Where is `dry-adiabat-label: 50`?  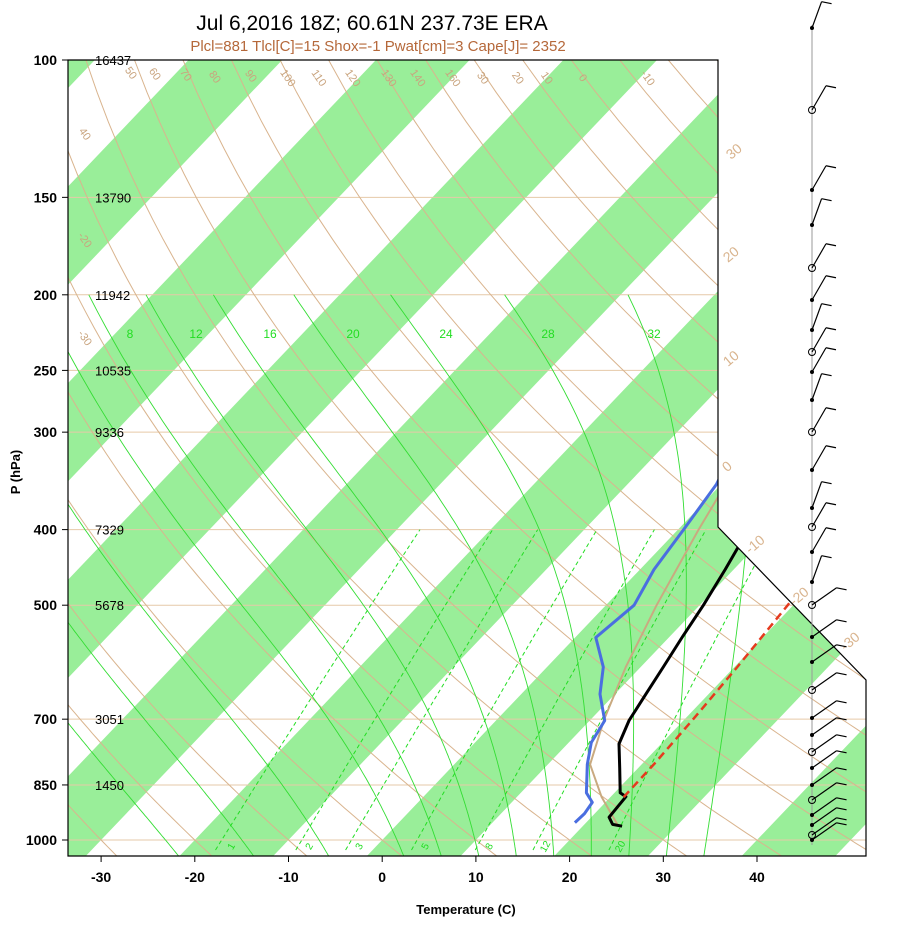
dry-adiabat-label: 50 is located at coordinates (130, 73).